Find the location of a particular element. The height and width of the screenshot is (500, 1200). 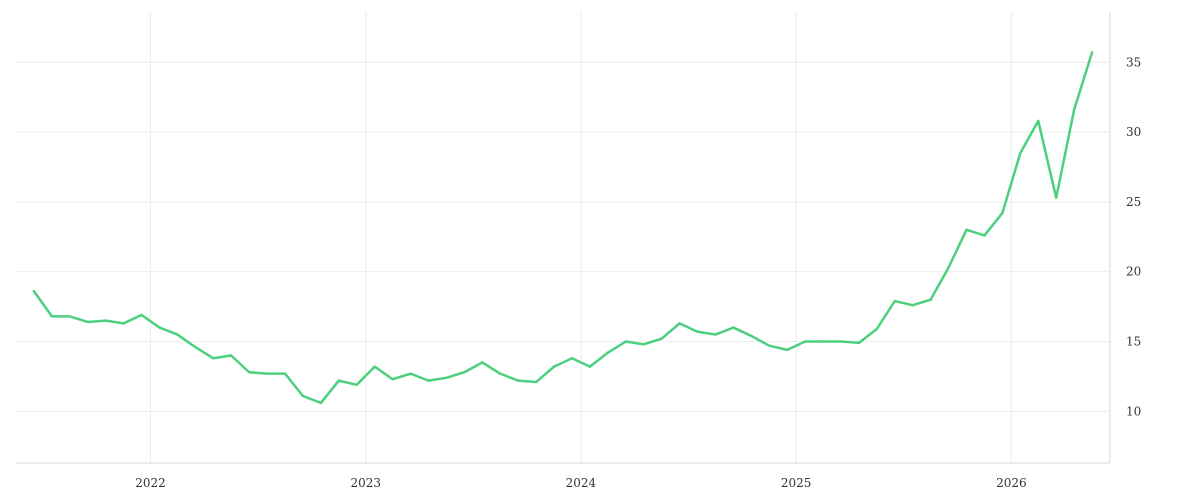

y-tick-labels: 10 15 20 25 30 35 is located at coordinates (1133, 236).